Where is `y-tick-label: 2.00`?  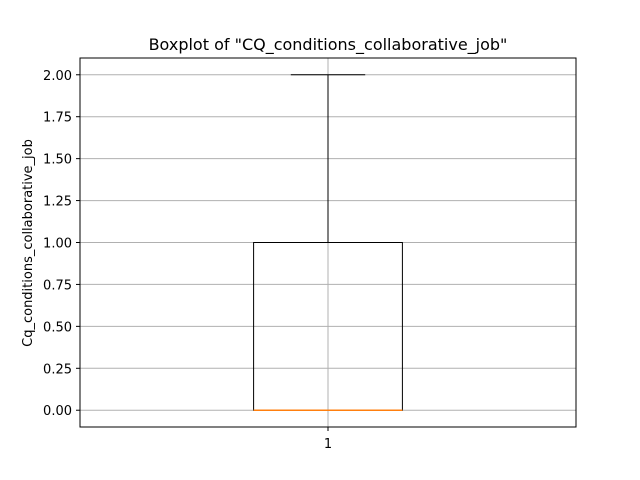
y-tick-label: 2.00 is located at coordinates (57, 76).